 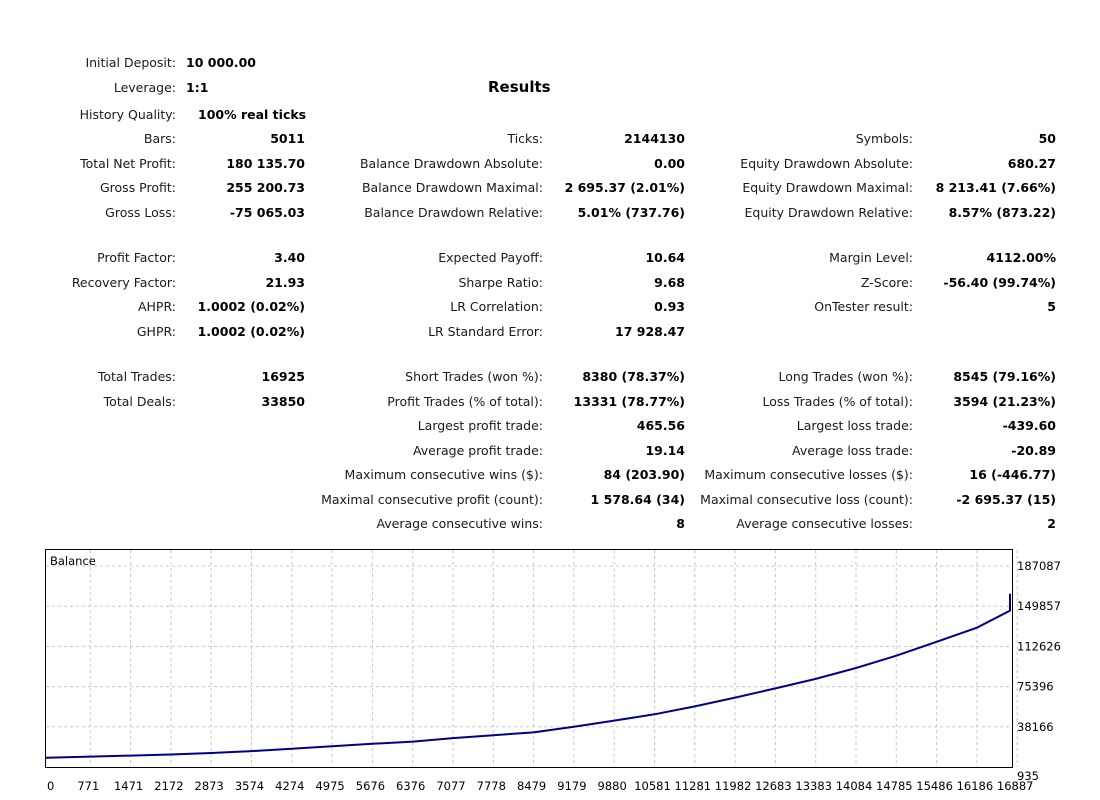 What do you see at coordinates (884, 138) in the screenshot?
I see `stat-label: Symbols:` at bounding box center [884, 138].